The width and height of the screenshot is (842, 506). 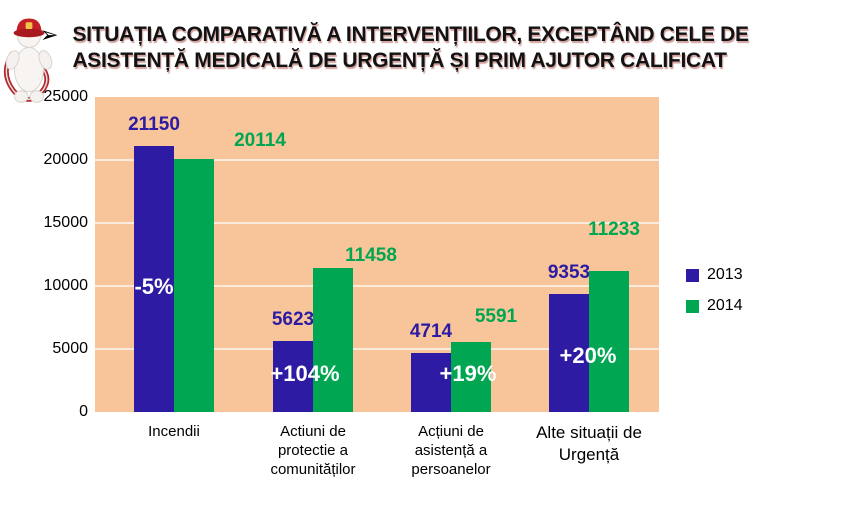 What do you see at coordinates (431, 331) in the screenshot?
I see `value-label-2013-group3: 4714` at bounding box center [431, 331].